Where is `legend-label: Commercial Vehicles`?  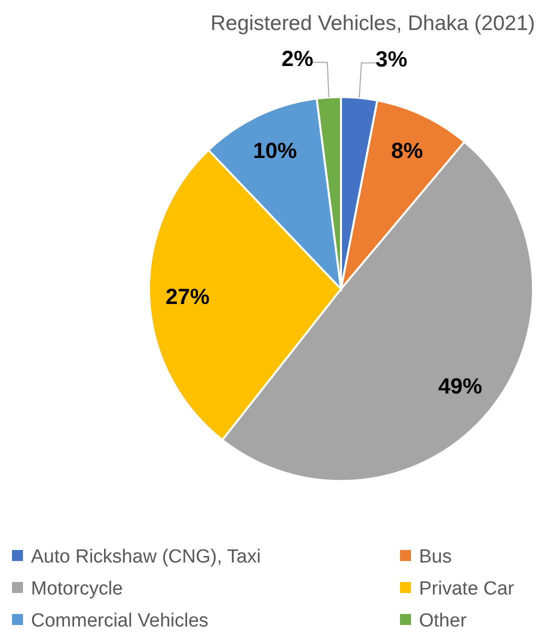 legend-label: Commercial Vehicles is located at coordinates (119, 621).